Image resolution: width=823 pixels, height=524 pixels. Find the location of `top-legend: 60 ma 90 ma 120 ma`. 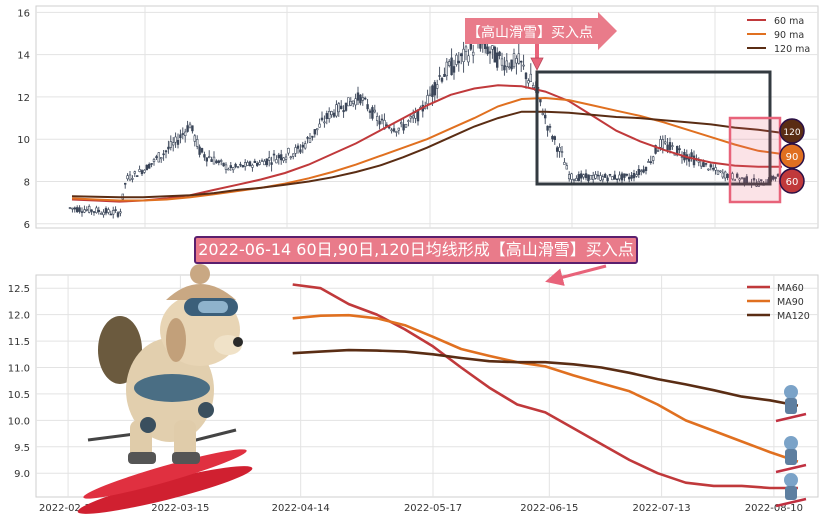

top-legend: 60 ma 90 ma 120 ma is located at coordinates (778, 35).